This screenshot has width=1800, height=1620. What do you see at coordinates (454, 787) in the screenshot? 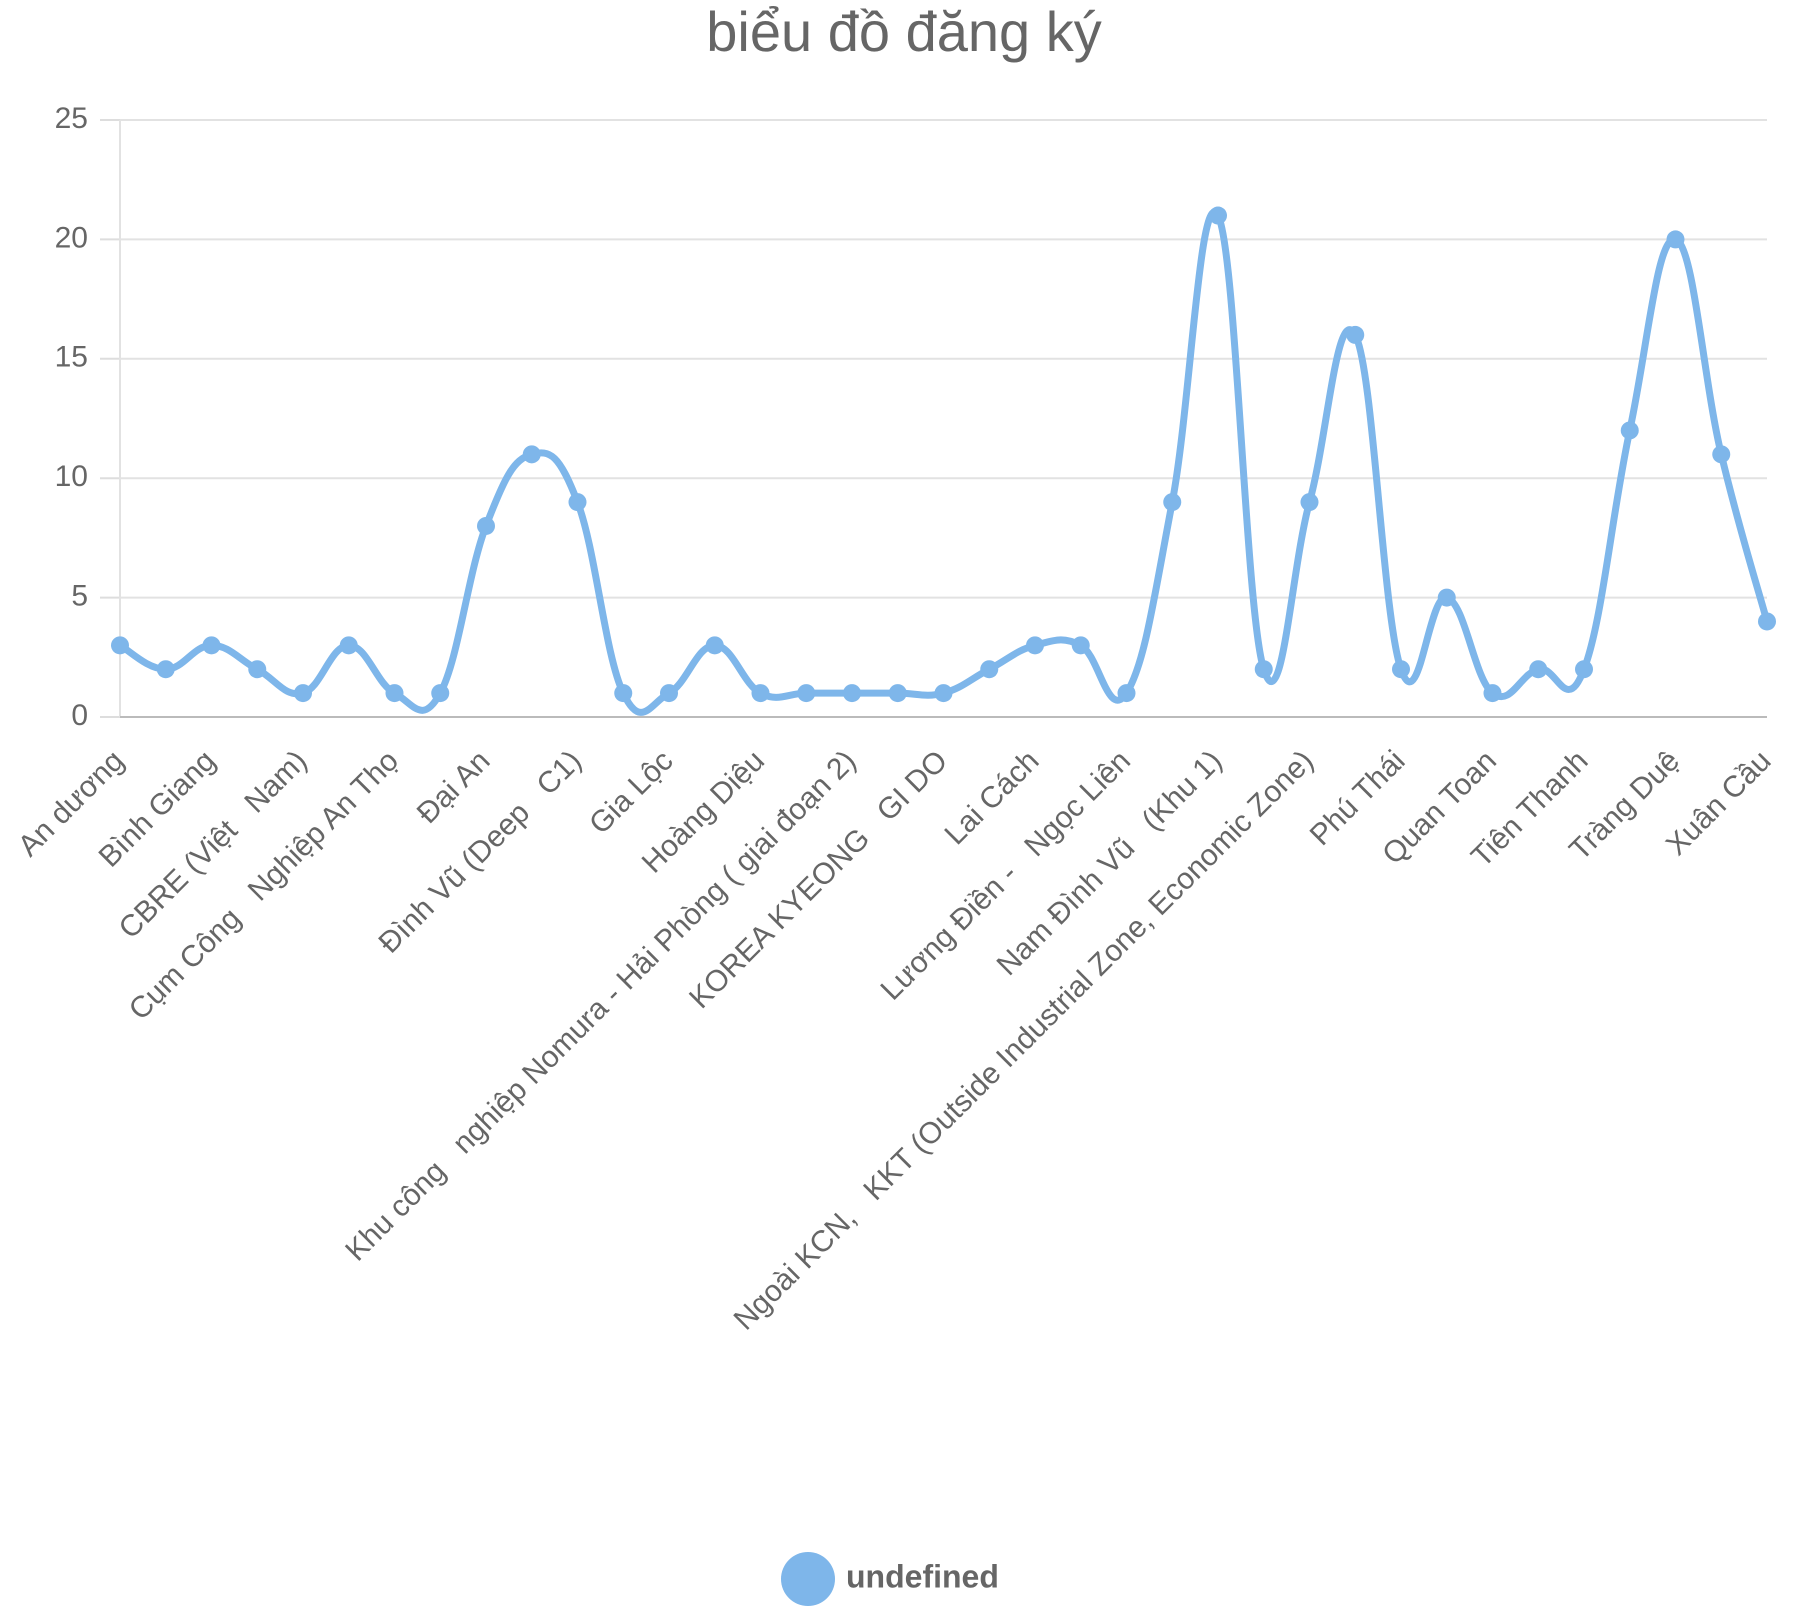
I see `x-tick-label: Đại An` at bounding box center [454, 787].